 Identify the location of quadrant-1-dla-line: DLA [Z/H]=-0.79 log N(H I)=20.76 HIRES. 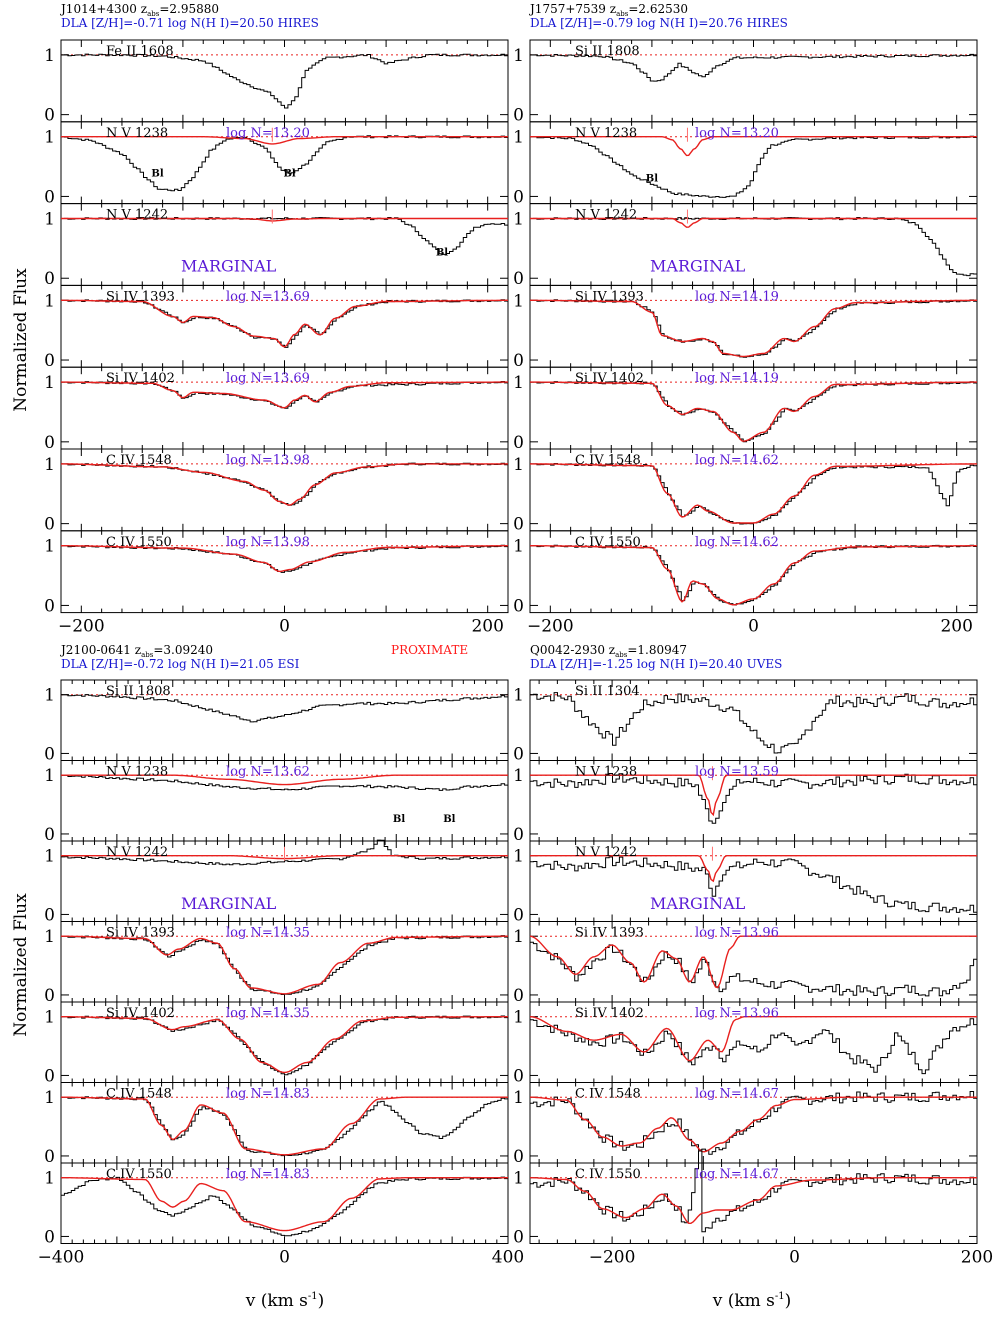
(659, 23).